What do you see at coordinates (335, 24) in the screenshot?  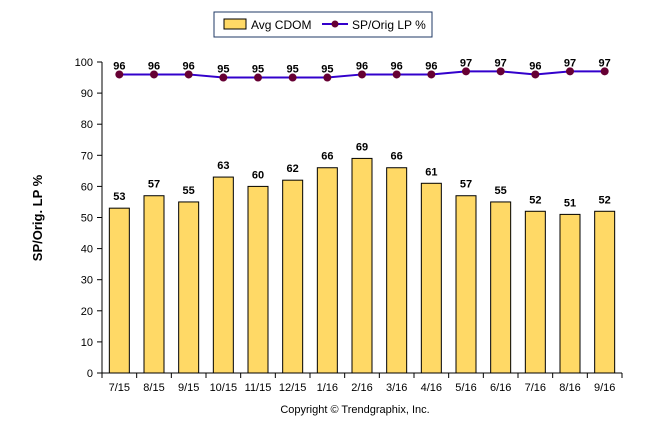 I see `legend-marker` at bounding box center [335, 24].